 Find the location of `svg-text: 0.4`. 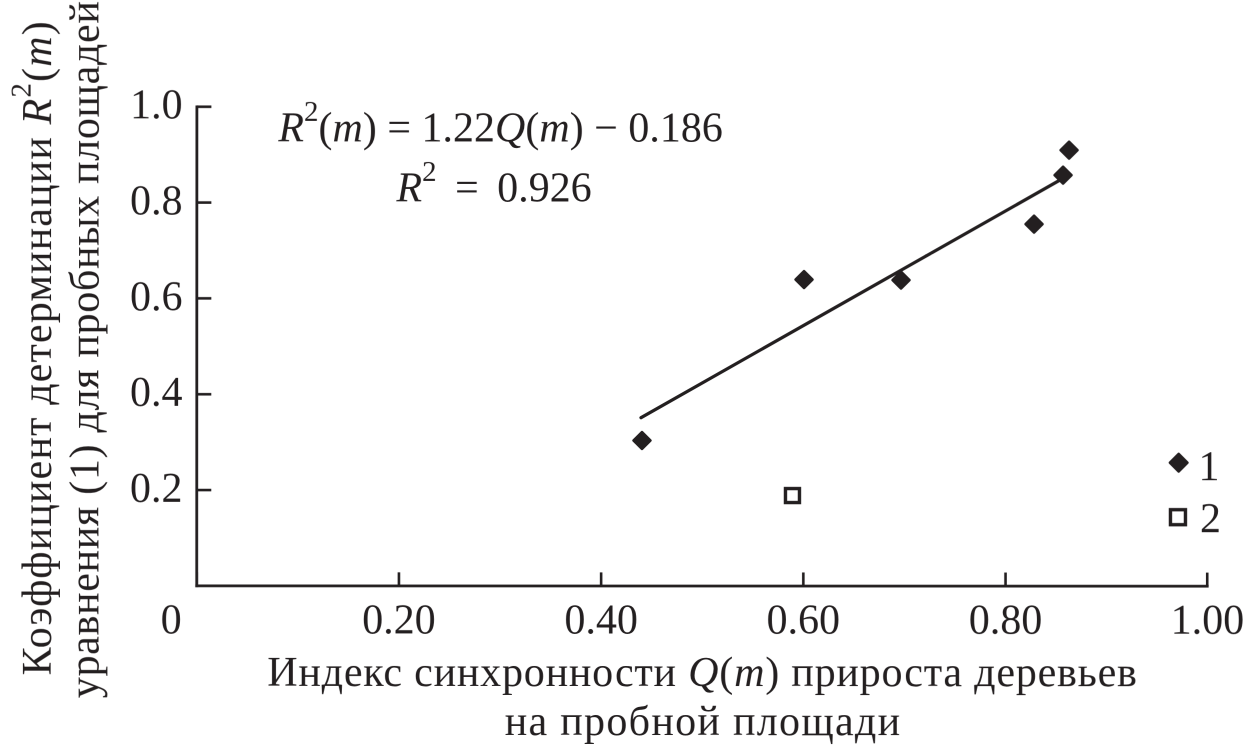

svg-text: 0.4 is located at coordinates (156, 393).